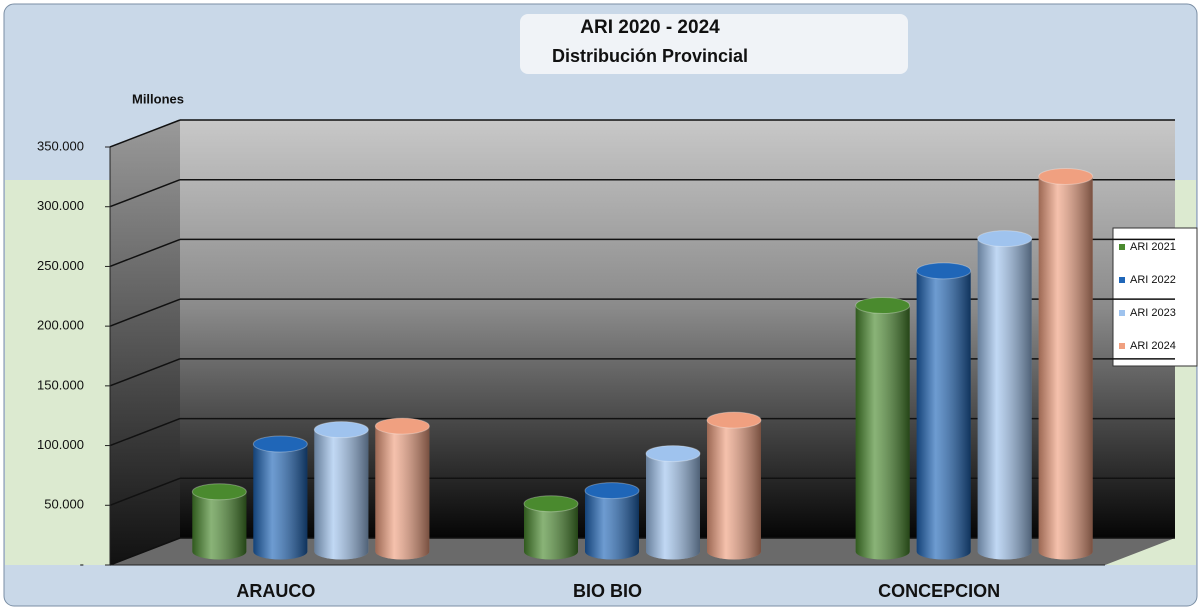  I want to click on legend, so click(1155, 297).